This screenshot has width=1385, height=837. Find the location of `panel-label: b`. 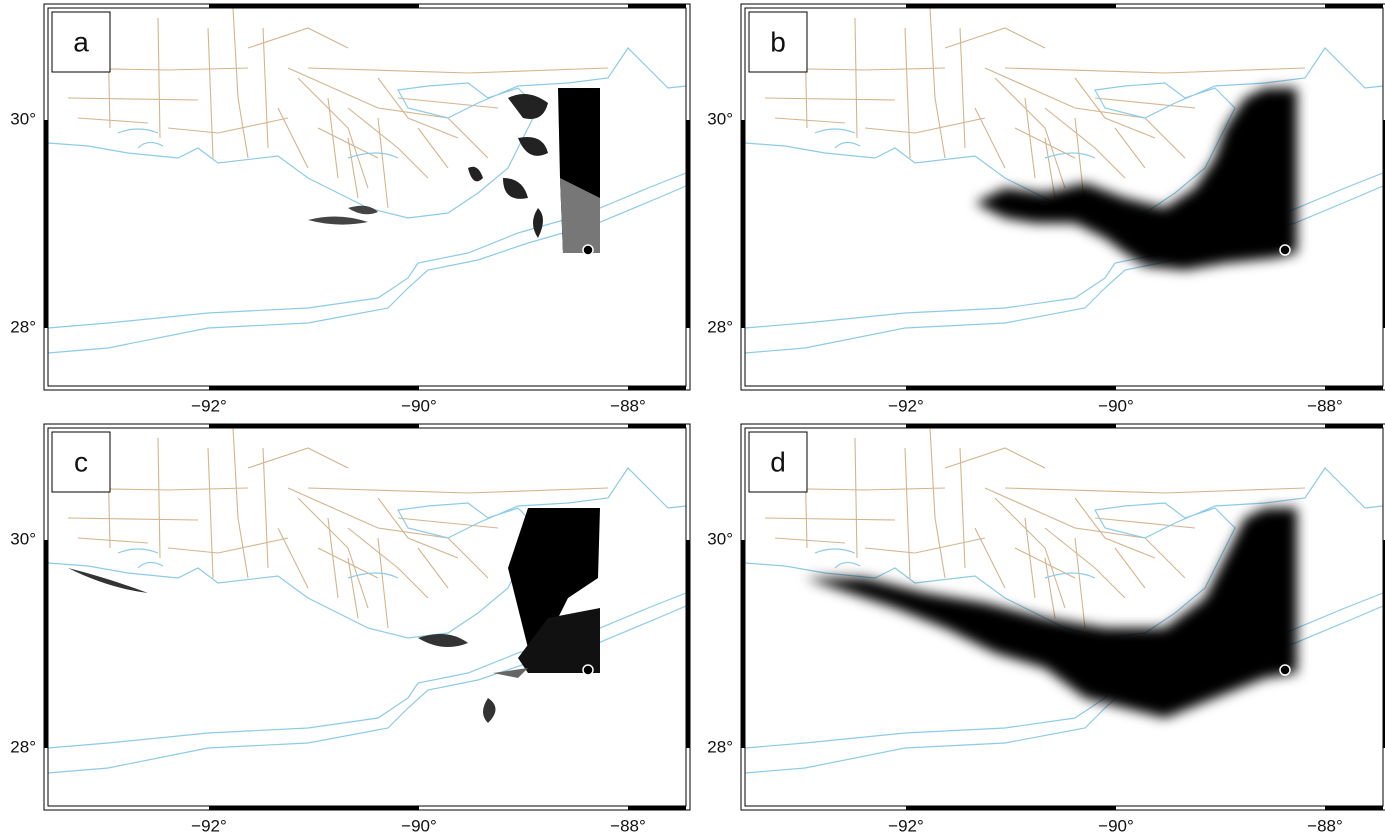

panel-label: b is located at coordinates (778, 41).